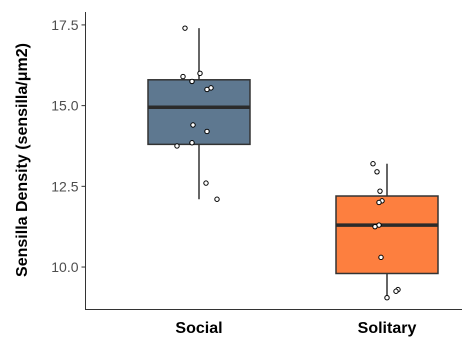 Image resolution: width=462 pixels, height=339 pixels. Describe the element at coordinates (64, 106) in the screenshot. I see `y-tick-label: 15.0` at that location.